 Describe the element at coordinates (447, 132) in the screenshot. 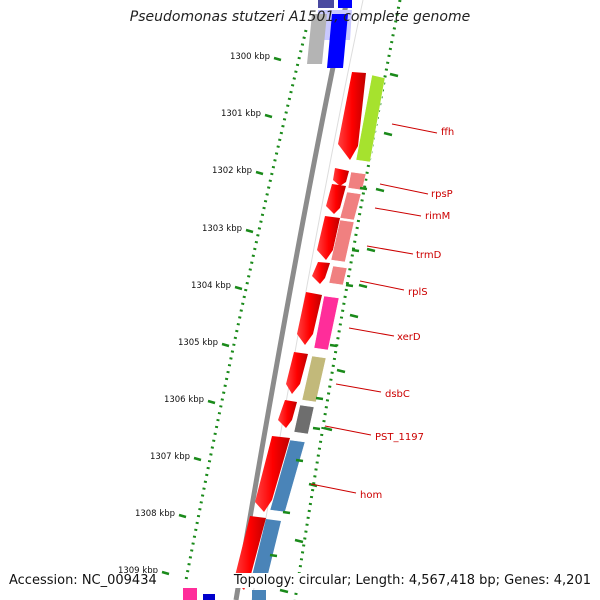

I see `gene-label-ffh: ffh` at that location.